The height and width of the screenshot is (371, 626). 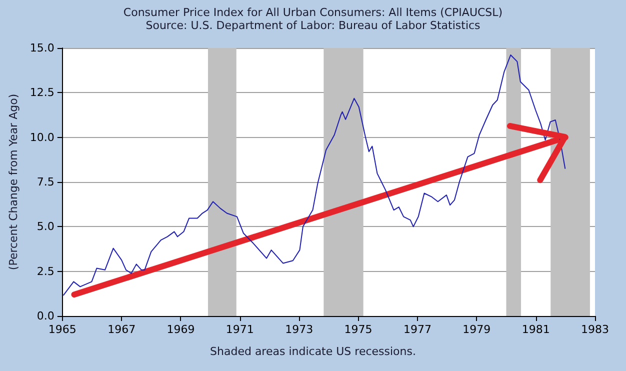 I want to click on x-tick-label: 1979, so click(x=476, y=329).